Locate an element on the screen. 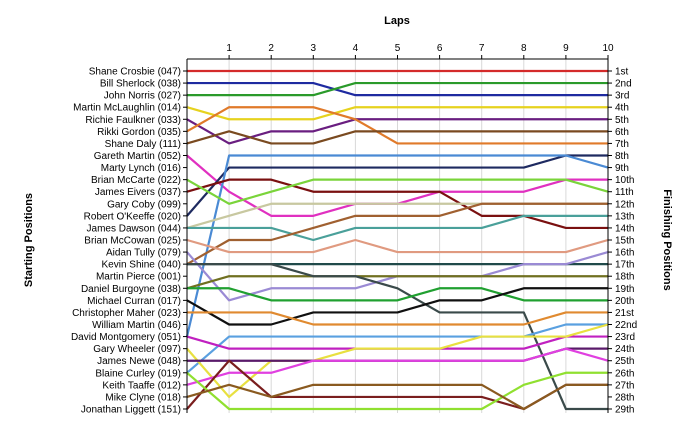 The width and height of the screenshot is (700, 435). x-tick-label-7: 7 is located at coordinates (482, 48).